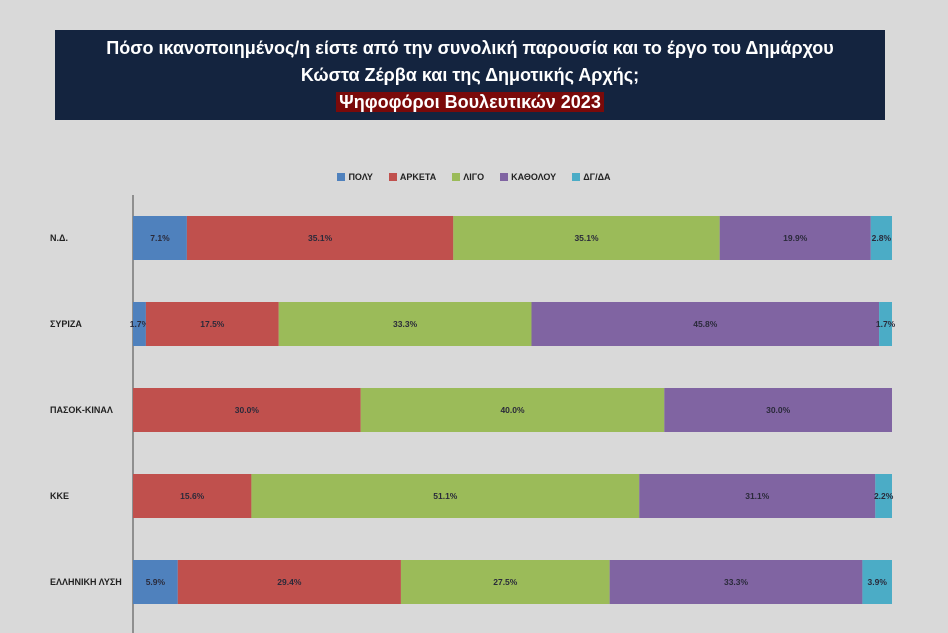 The image size is (948, 633). I want to click on data-label: 17.5%, so click(212, 324).